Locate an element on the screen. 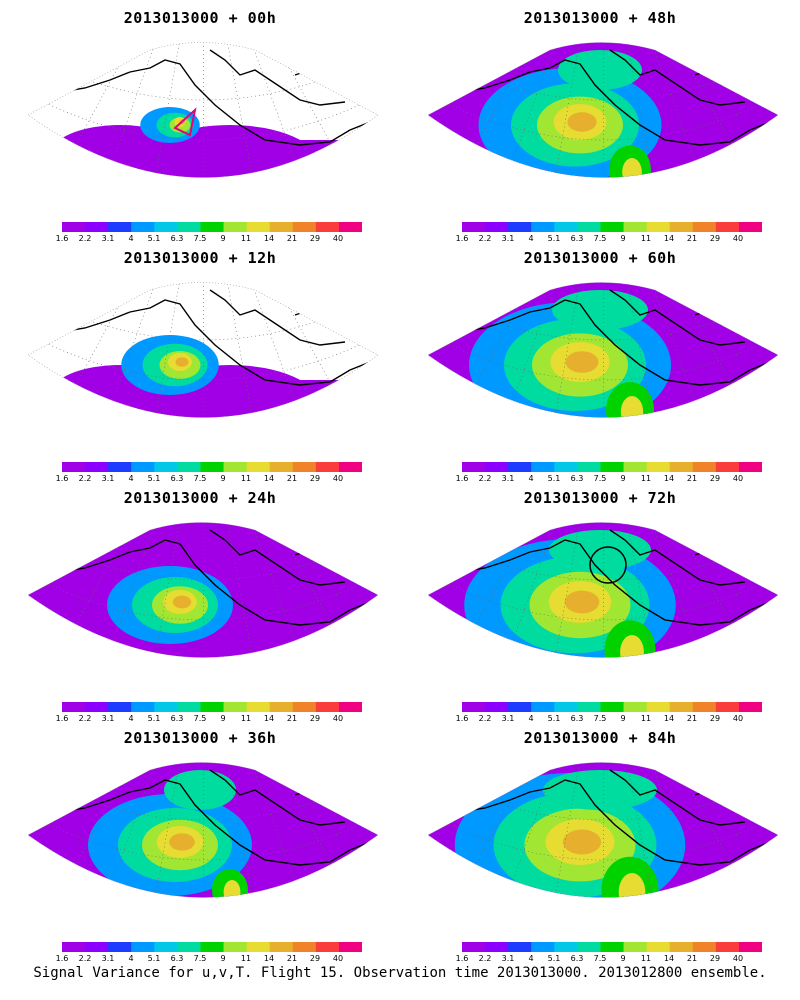  colorbar-level-label: 1.6 is located at coordinates (62, 238).